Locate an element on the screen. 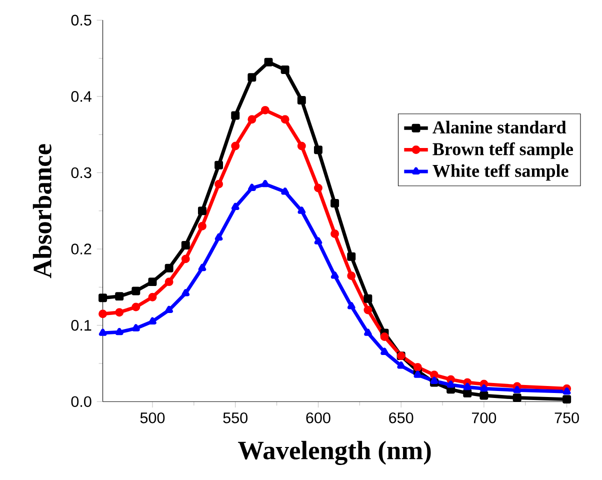 The width and height of the screenshot is (602, 480). x-tick-label: 600 is located at coordinates (318, 418).